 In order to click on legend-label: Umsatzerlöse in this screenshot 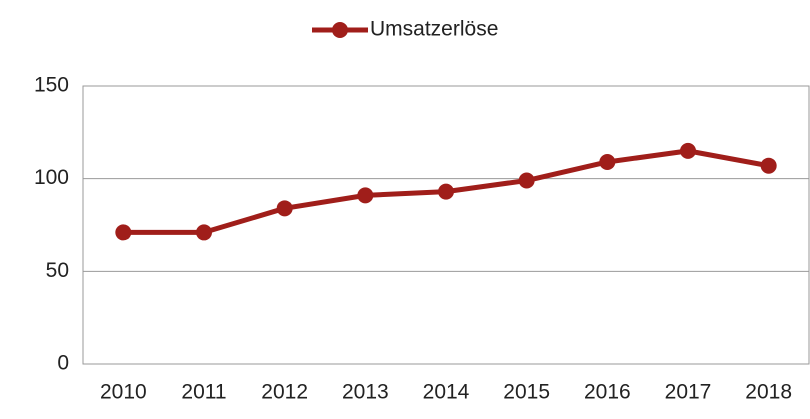, I will do `click(434, 29)`.